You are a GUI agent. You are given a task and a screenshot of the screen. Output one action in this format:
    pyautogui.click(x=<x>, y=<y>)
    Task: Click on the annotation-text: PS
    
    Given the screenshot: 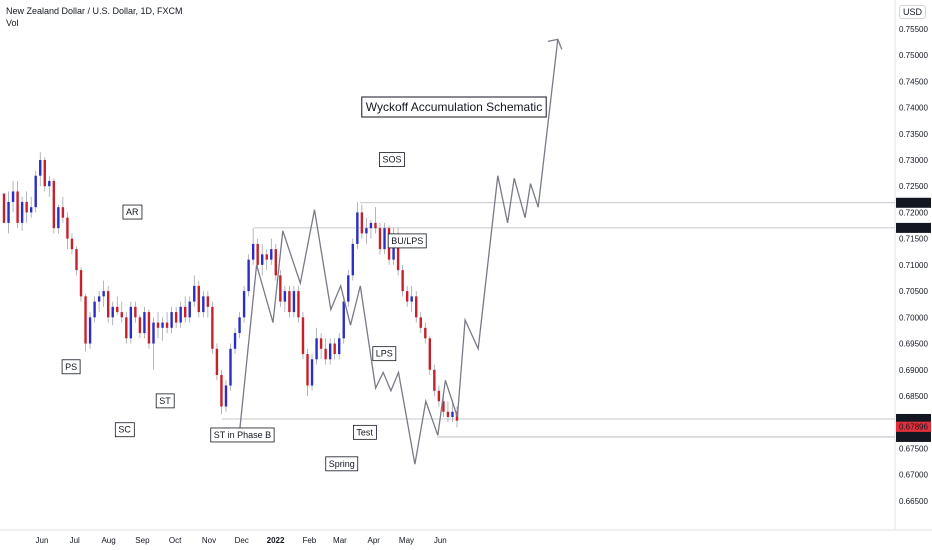 What is the action you would take?
    pyautogui.click(x=71, y=367)
    